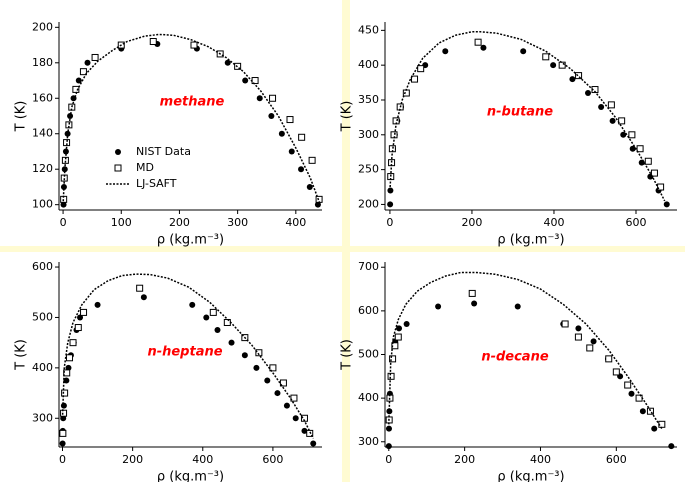 This screenshot has width=685, height=482. I want to click on y-axis-label: T (K), so click(347, 355).